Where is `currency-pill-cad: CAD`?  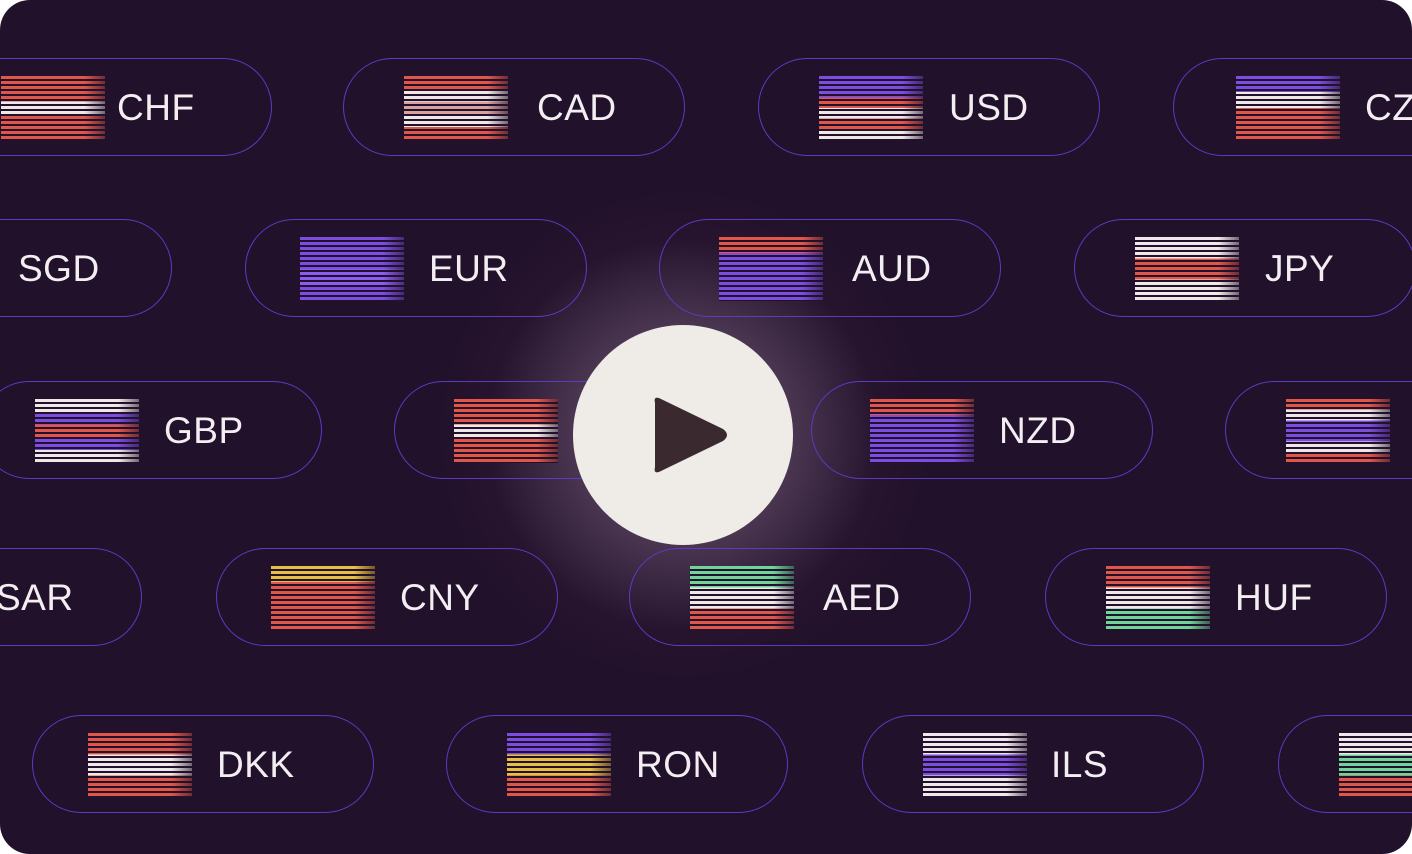
currency-pill-cad: CAD is located at coordinates (514, 107).